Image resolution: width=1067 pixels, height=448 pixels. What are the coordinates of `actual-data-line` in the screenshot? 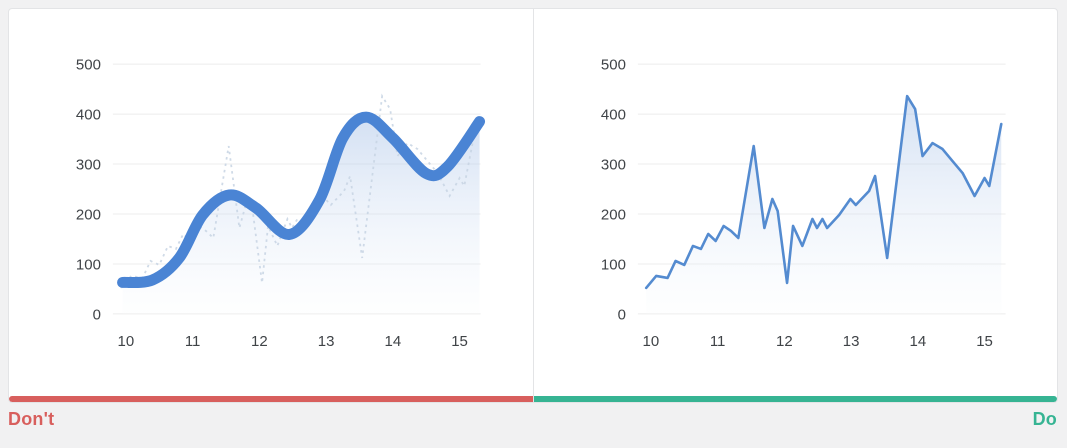 It's located at (823, 192).